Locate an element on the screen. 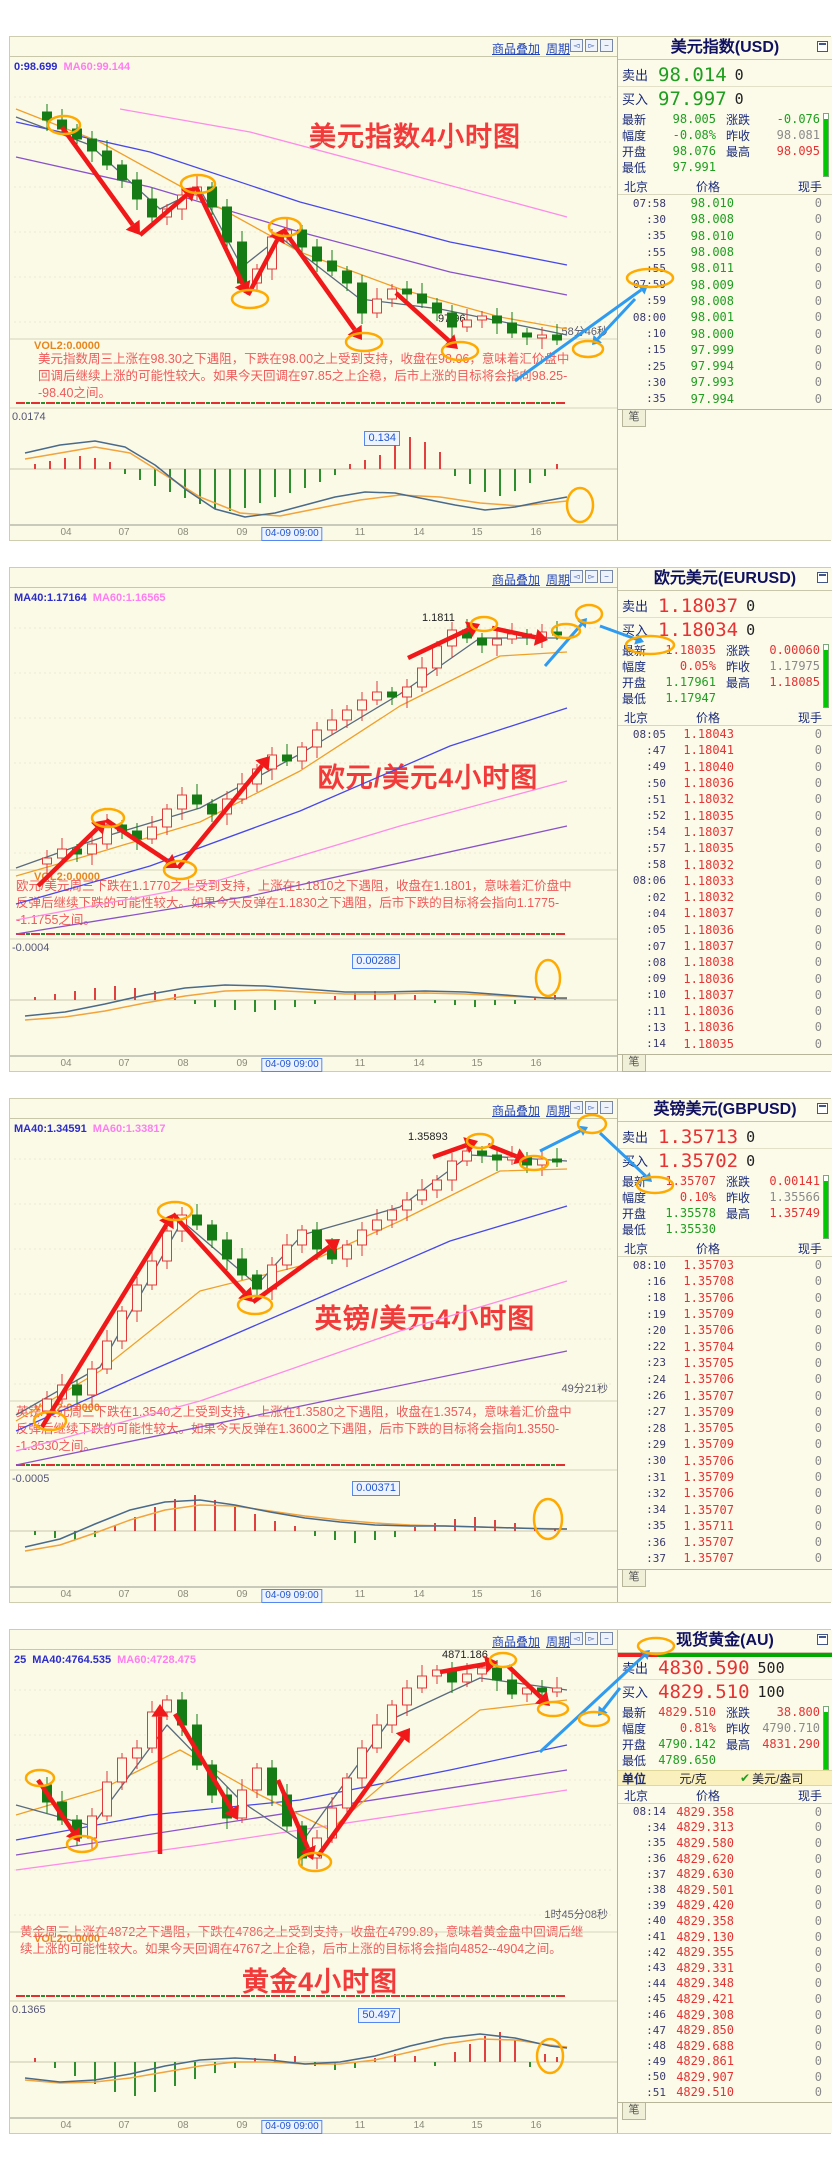 The image size is (840, 2184). tick-row: :39 4829.420 0 is located at coordinates (725, 1906).